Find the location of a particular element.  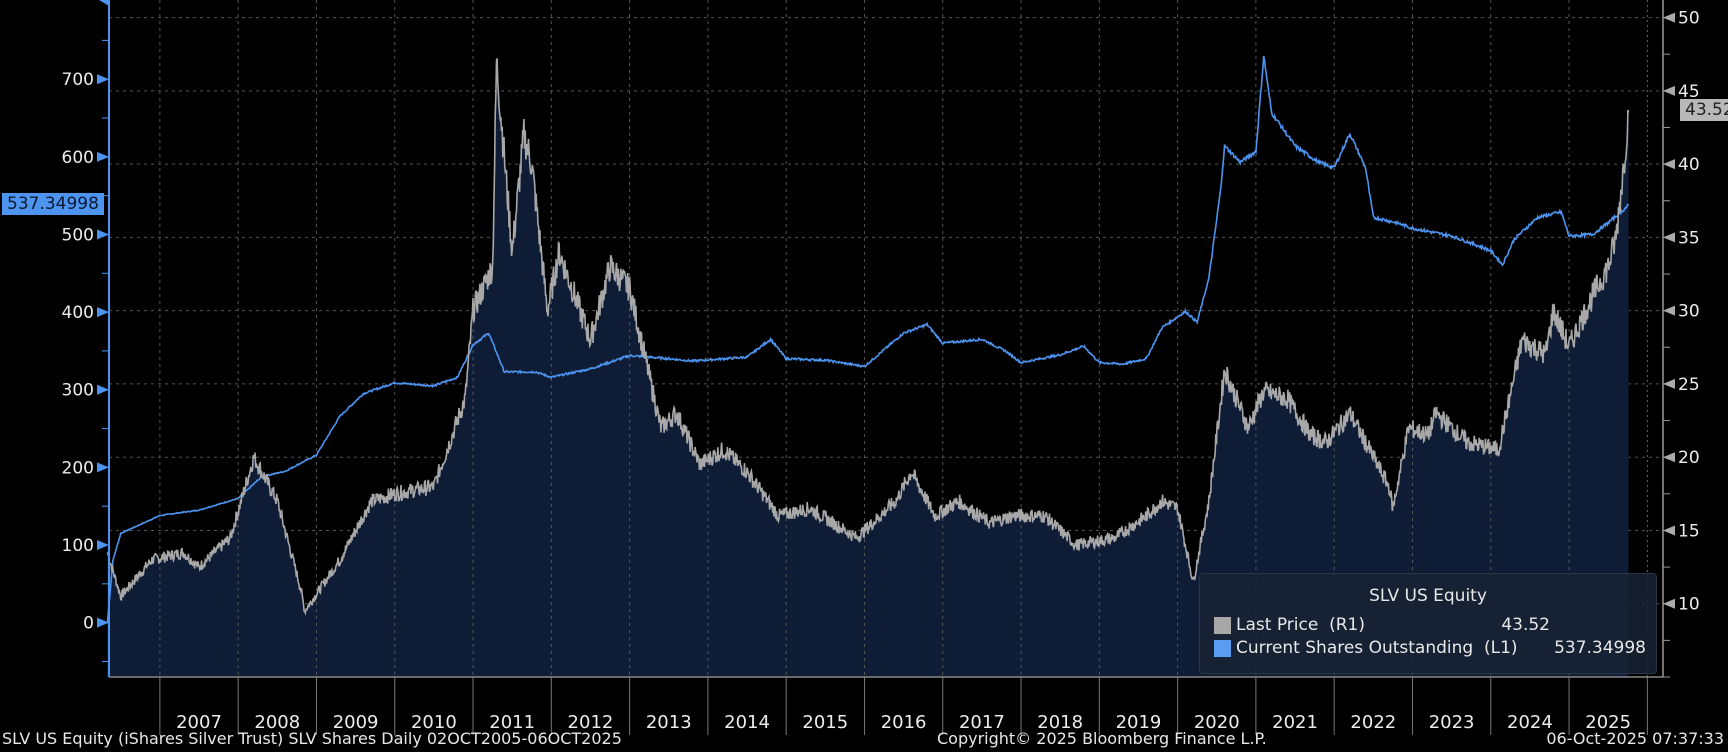

legend-swatch-blue is located at coordinates (1222, 648).